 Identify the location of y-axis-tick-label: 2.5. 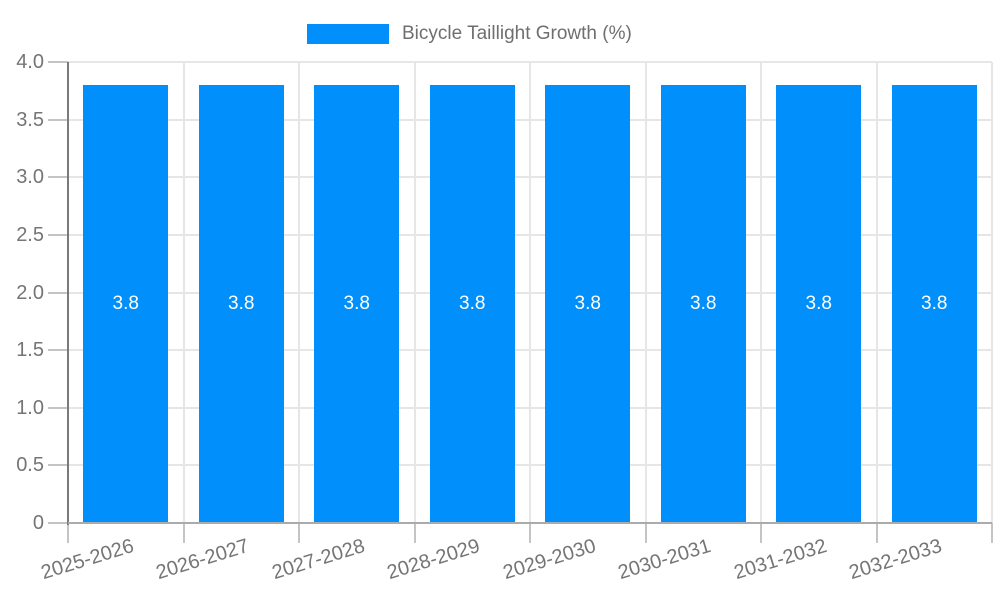
(30, 234).